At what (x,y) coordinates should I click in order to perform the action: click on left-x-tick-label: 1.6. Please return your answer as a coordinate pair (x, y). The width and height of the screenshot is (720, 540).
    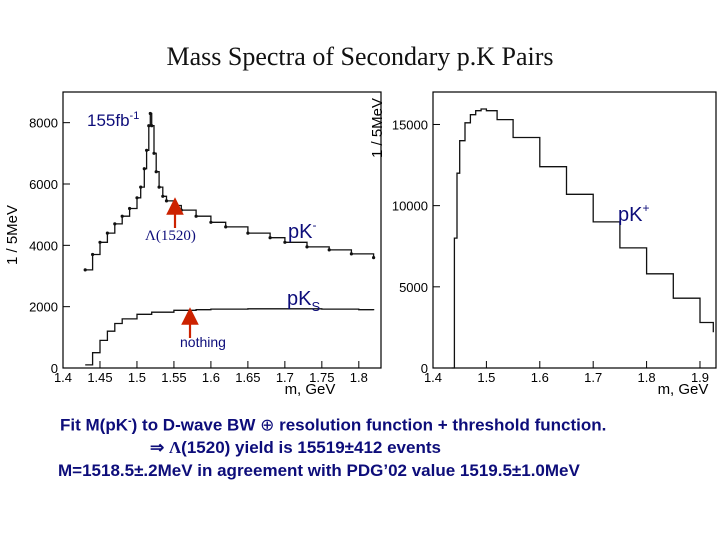
    Looking at the image, I should click on (211, 377).